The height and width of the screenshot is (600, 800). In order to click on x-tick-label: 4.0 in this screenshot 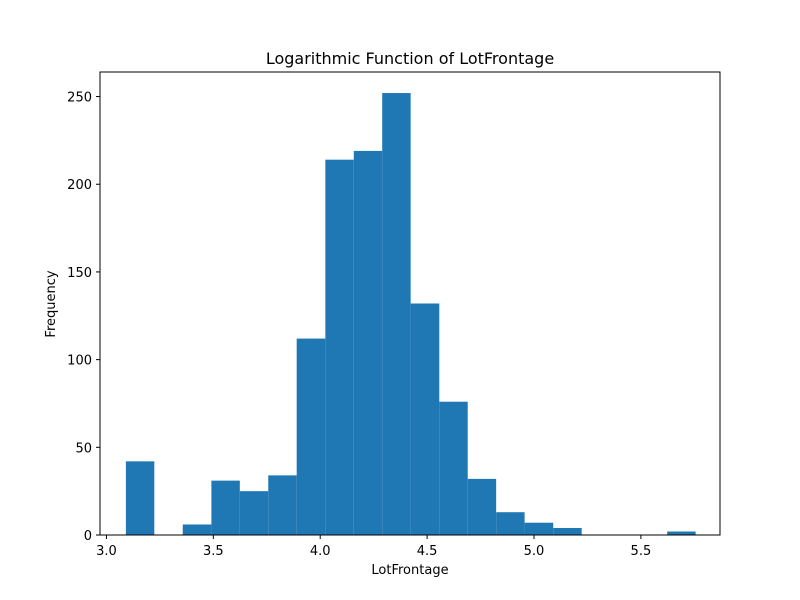, I will do `click(320, 551)`.